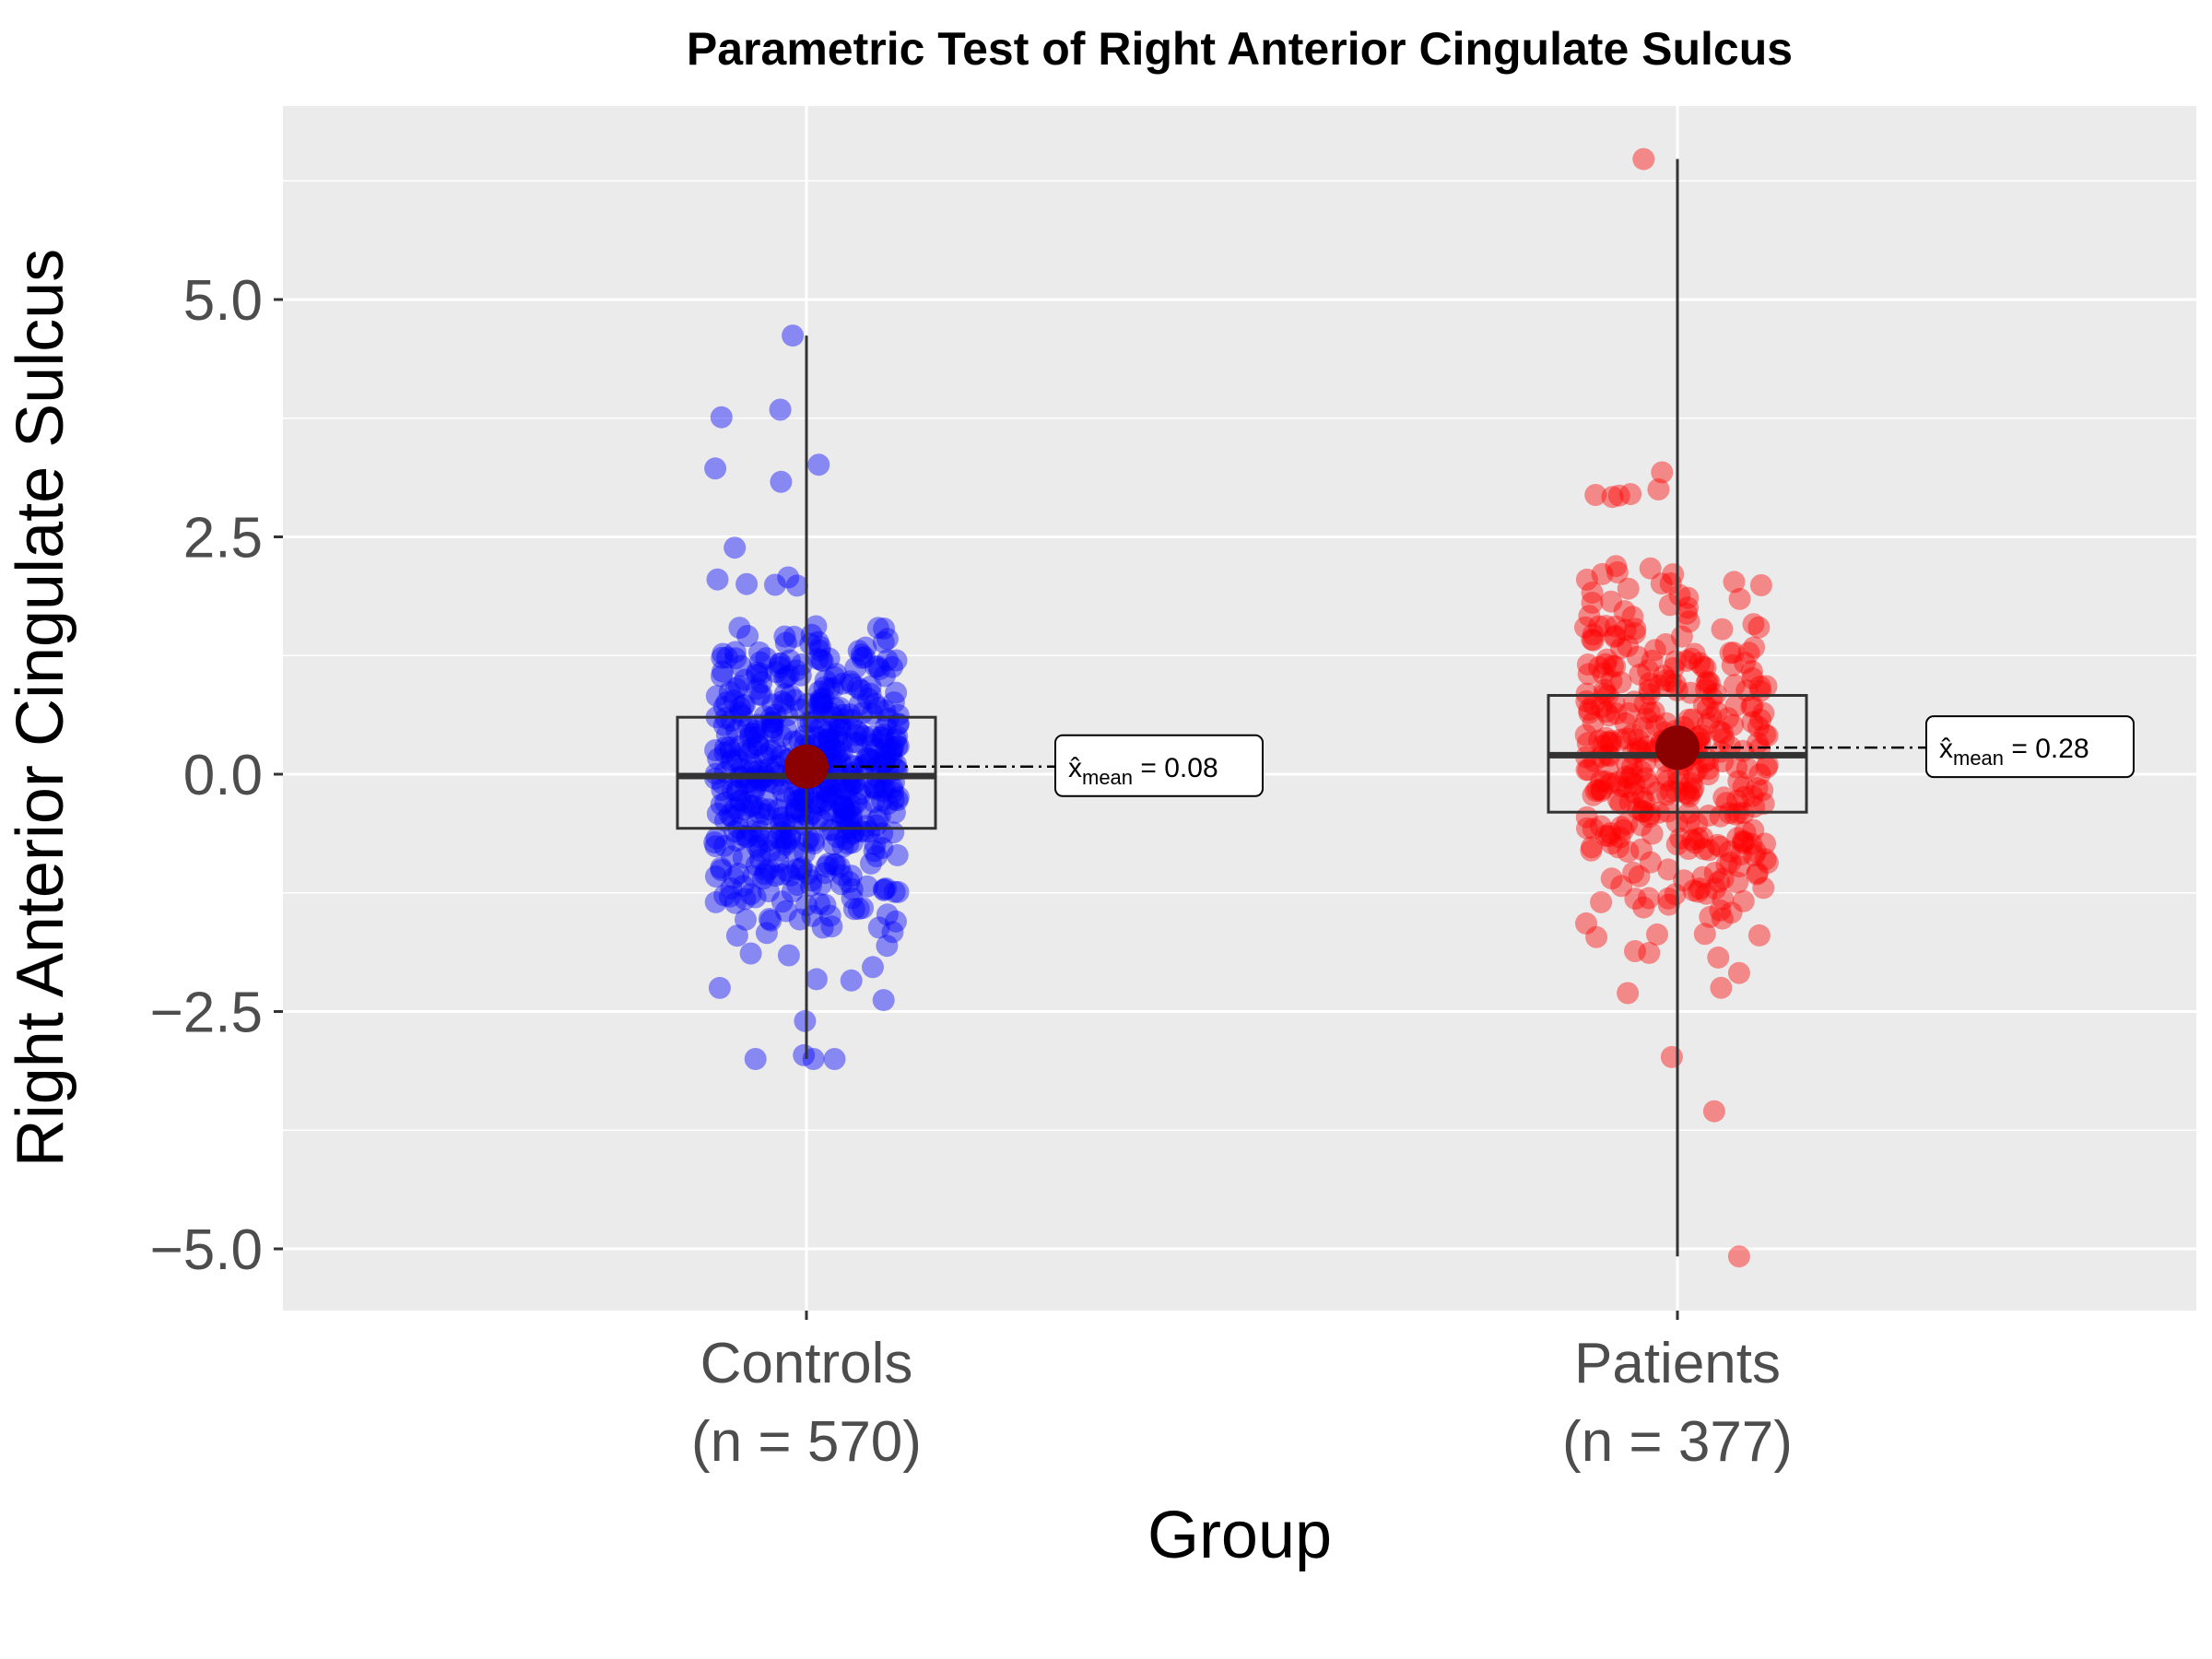 The width and height of the screenshot is (2212, 1659). What do you see at coordinates (223, 775) in the screenshot?
I see `y-tick-label: 0.0` at bounding box center [223, 775].